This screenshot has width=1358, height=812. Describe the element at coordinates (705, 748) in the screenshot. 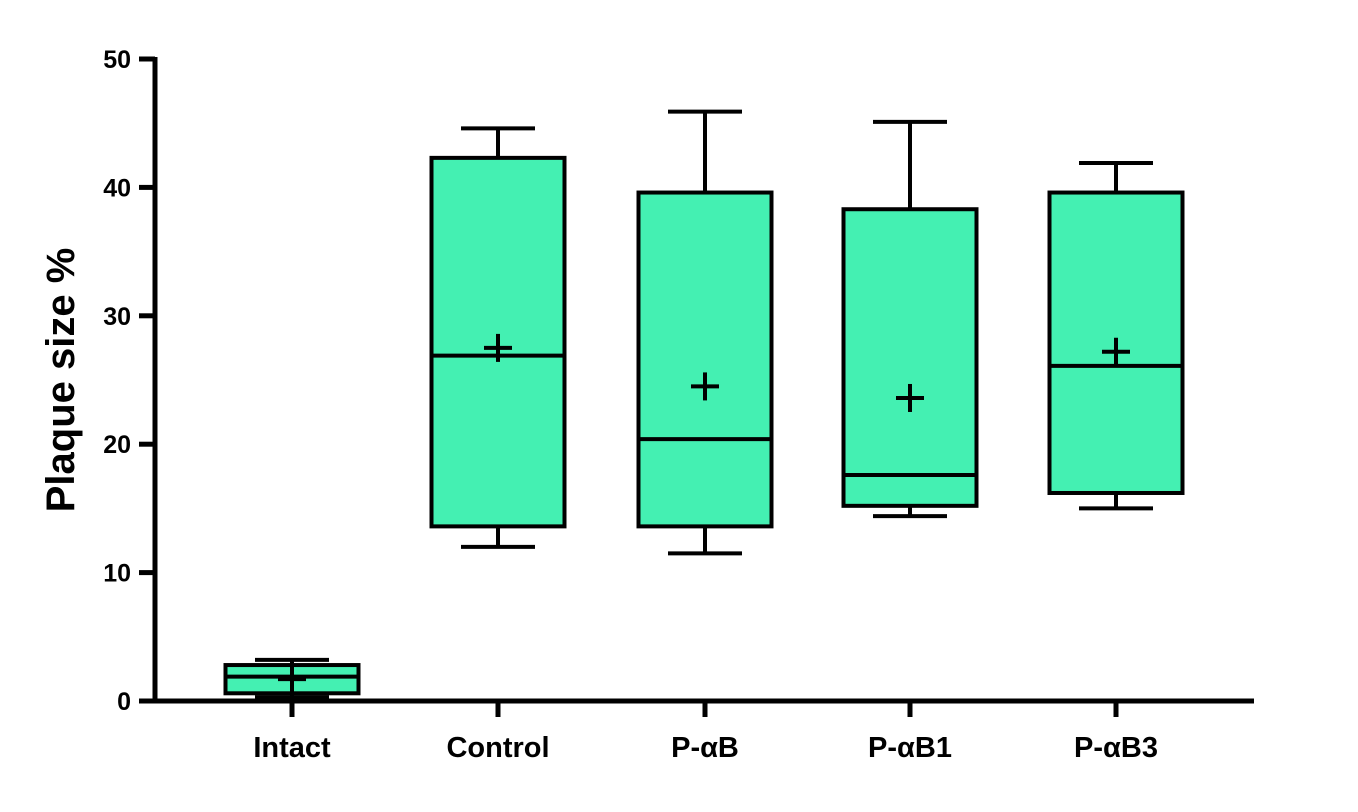

I see `x-category-label: P-αB` at that location.